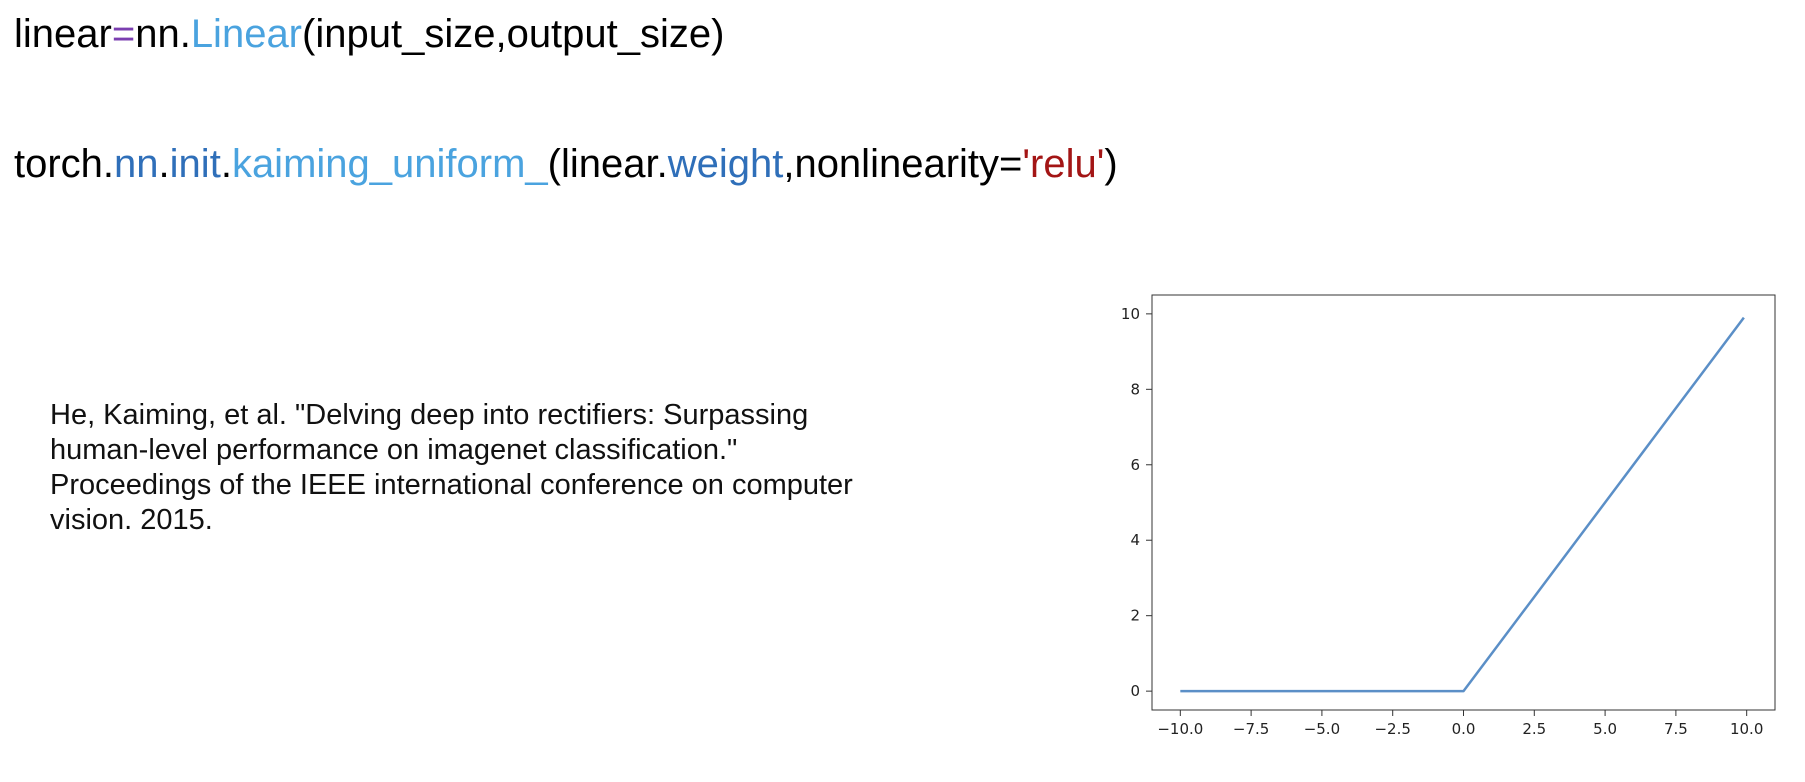  Describe the element at coordinates (1322, 729) in the screenshot. I see `x-tick-label: −5.0` at that location.